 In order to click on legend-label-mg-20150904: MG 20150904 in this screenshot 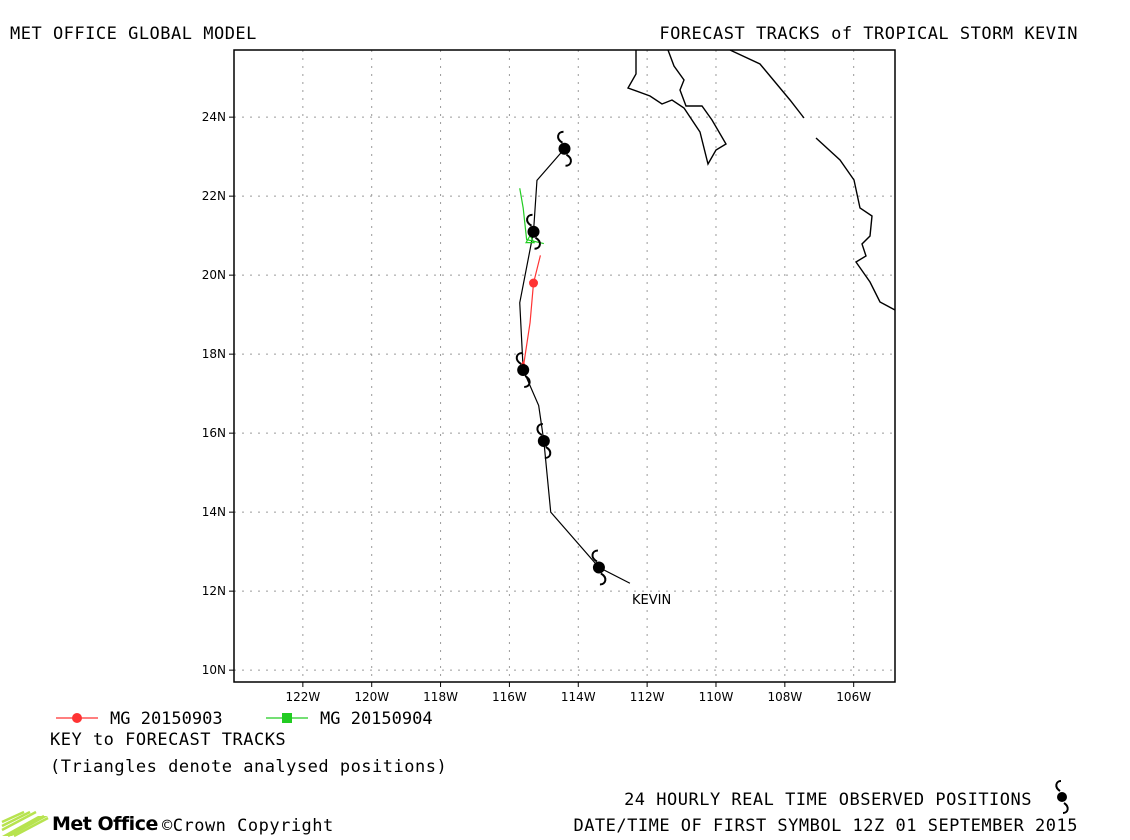, I will do `click(376, 719)`.